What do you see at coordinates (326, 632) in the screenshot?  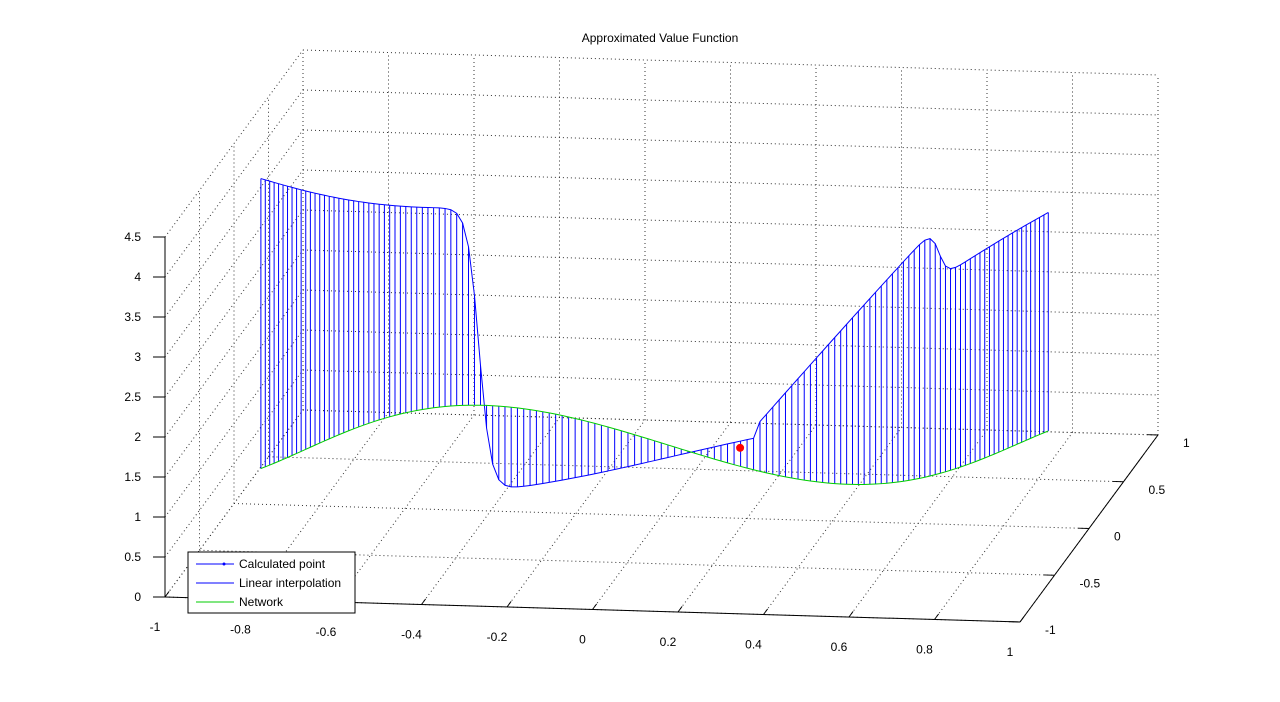 I see `x-tick-label: -0.6` at bounding box center [326, 632].